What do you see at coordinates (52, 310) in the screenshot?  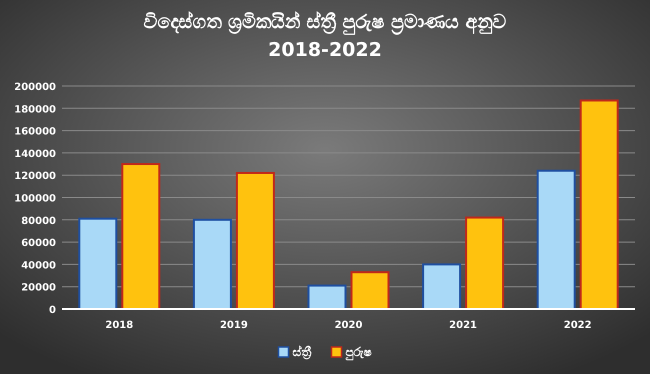 I see `y-tick-label: 0` at bounding box center [52, 310].